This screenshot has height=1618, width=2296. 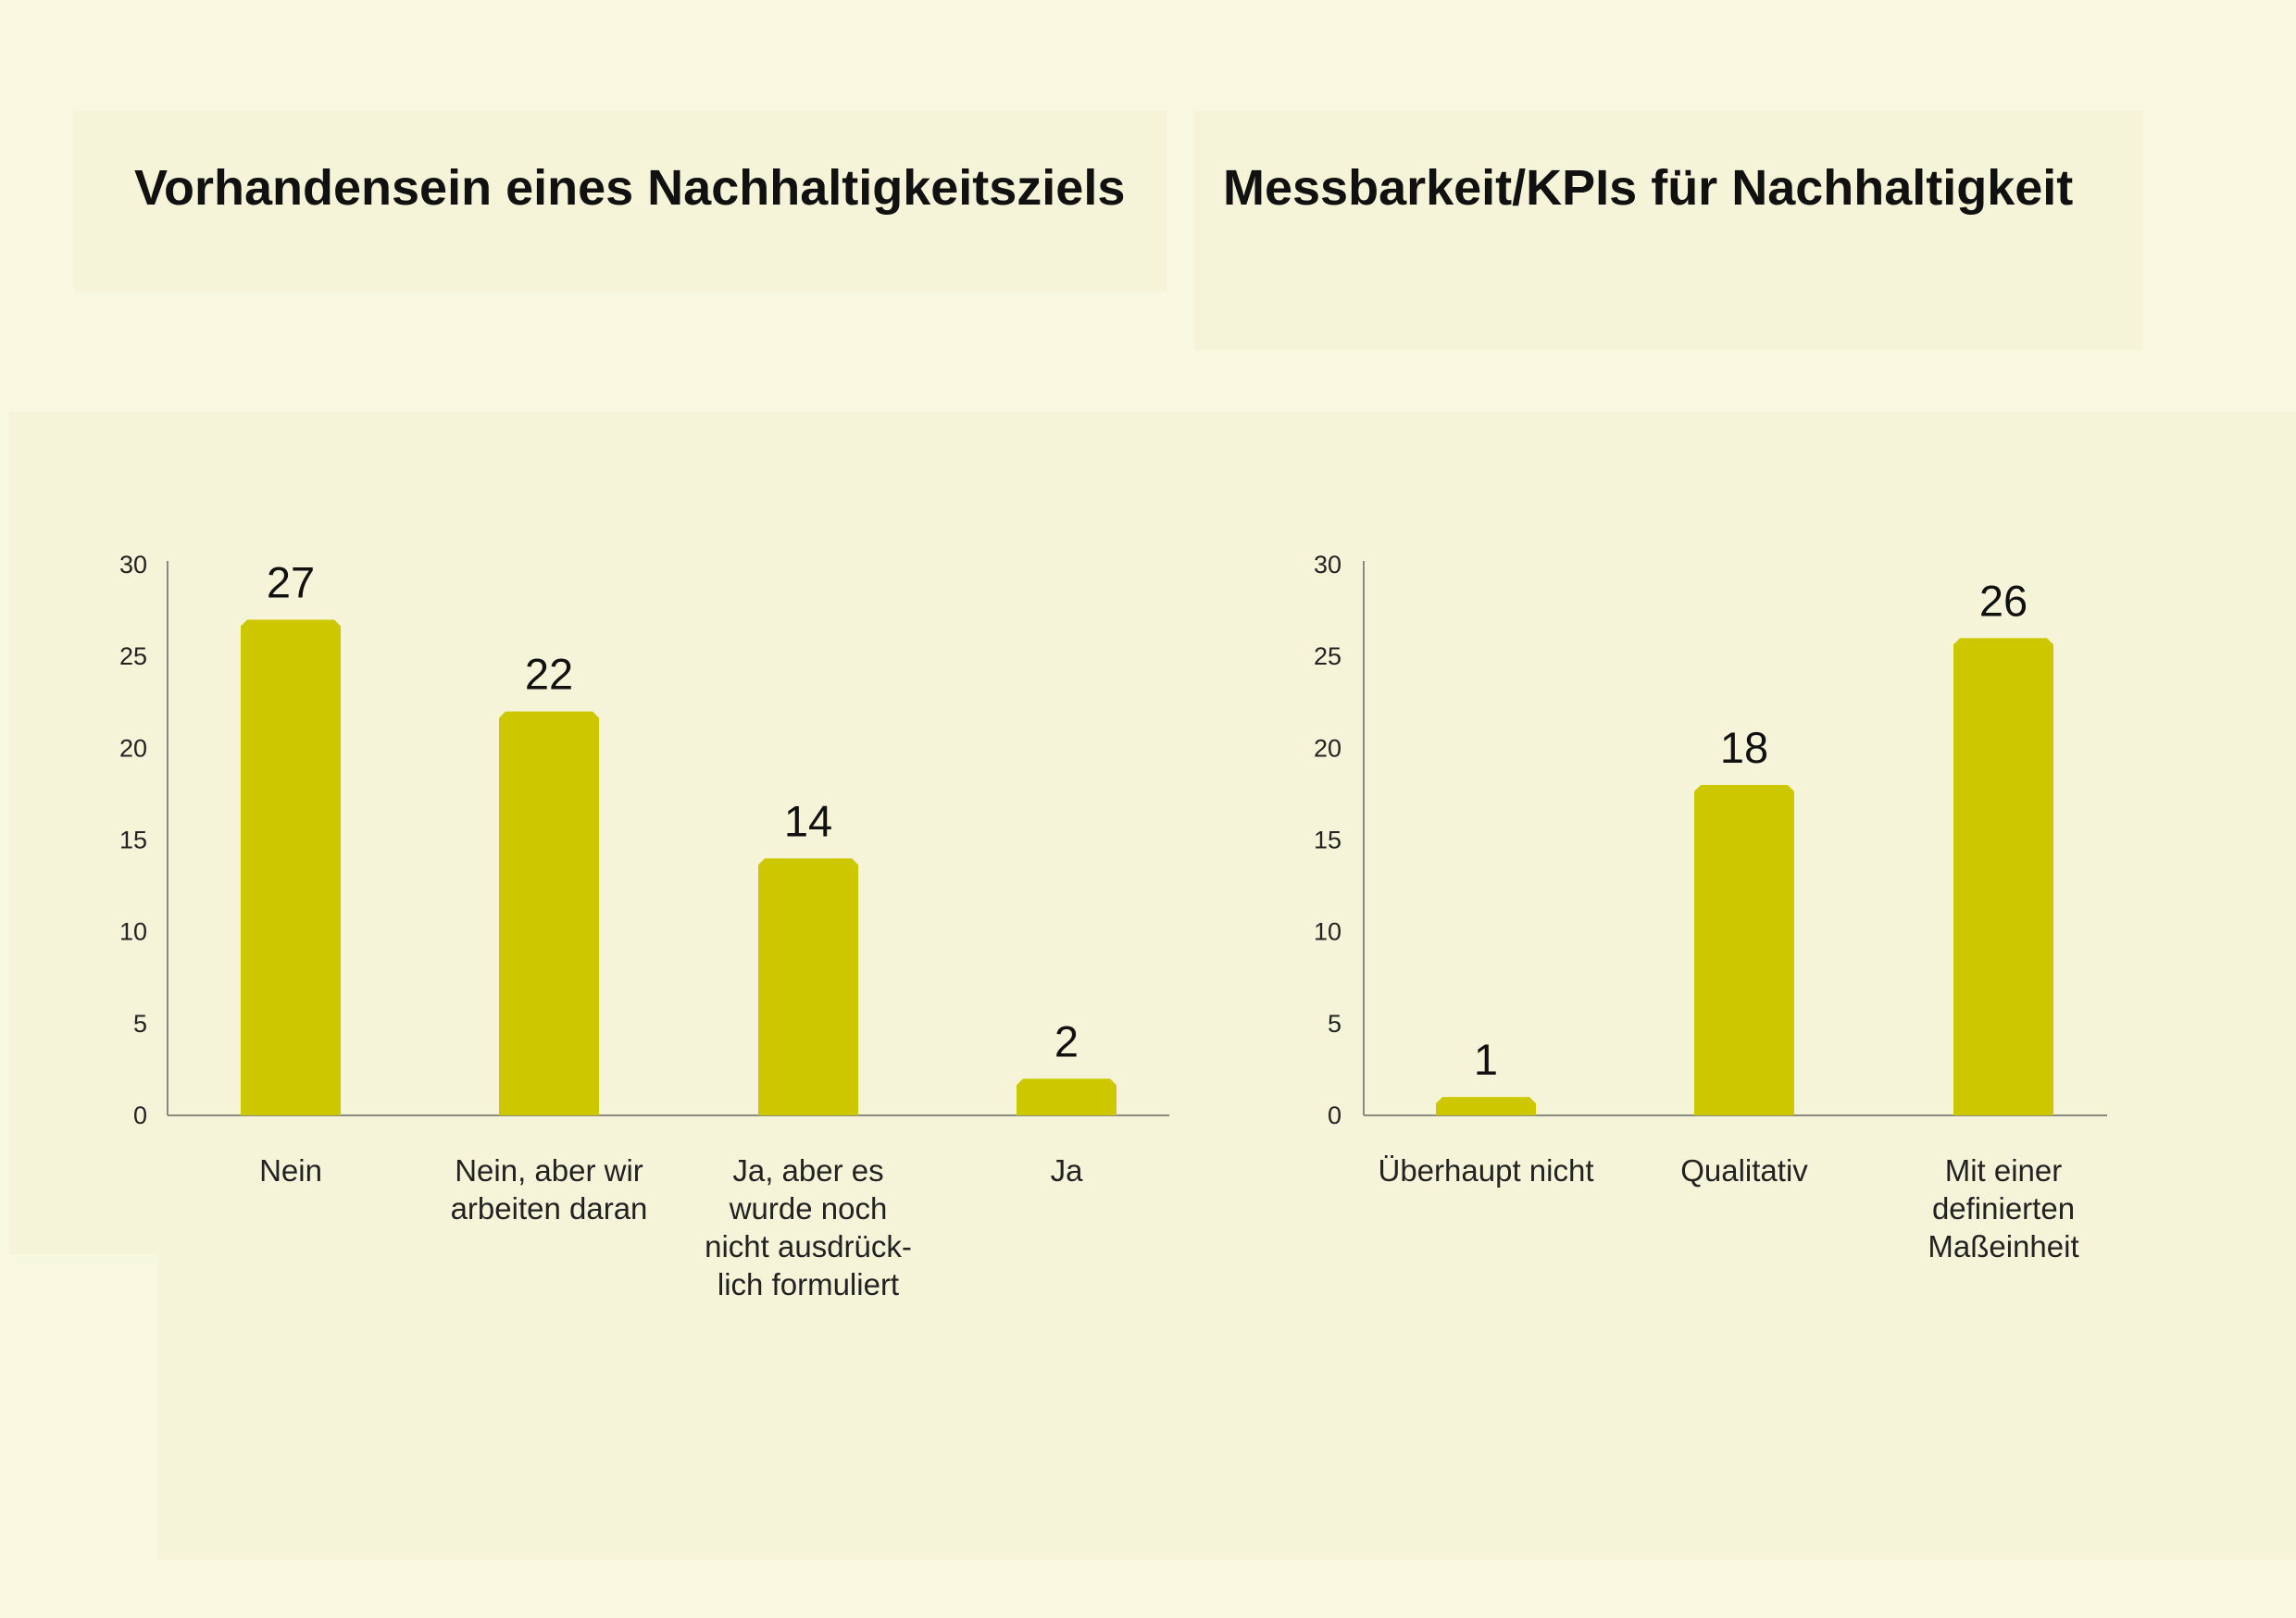 I want to click on x-tick-label: Ja, so click(x=1067, y=1170).